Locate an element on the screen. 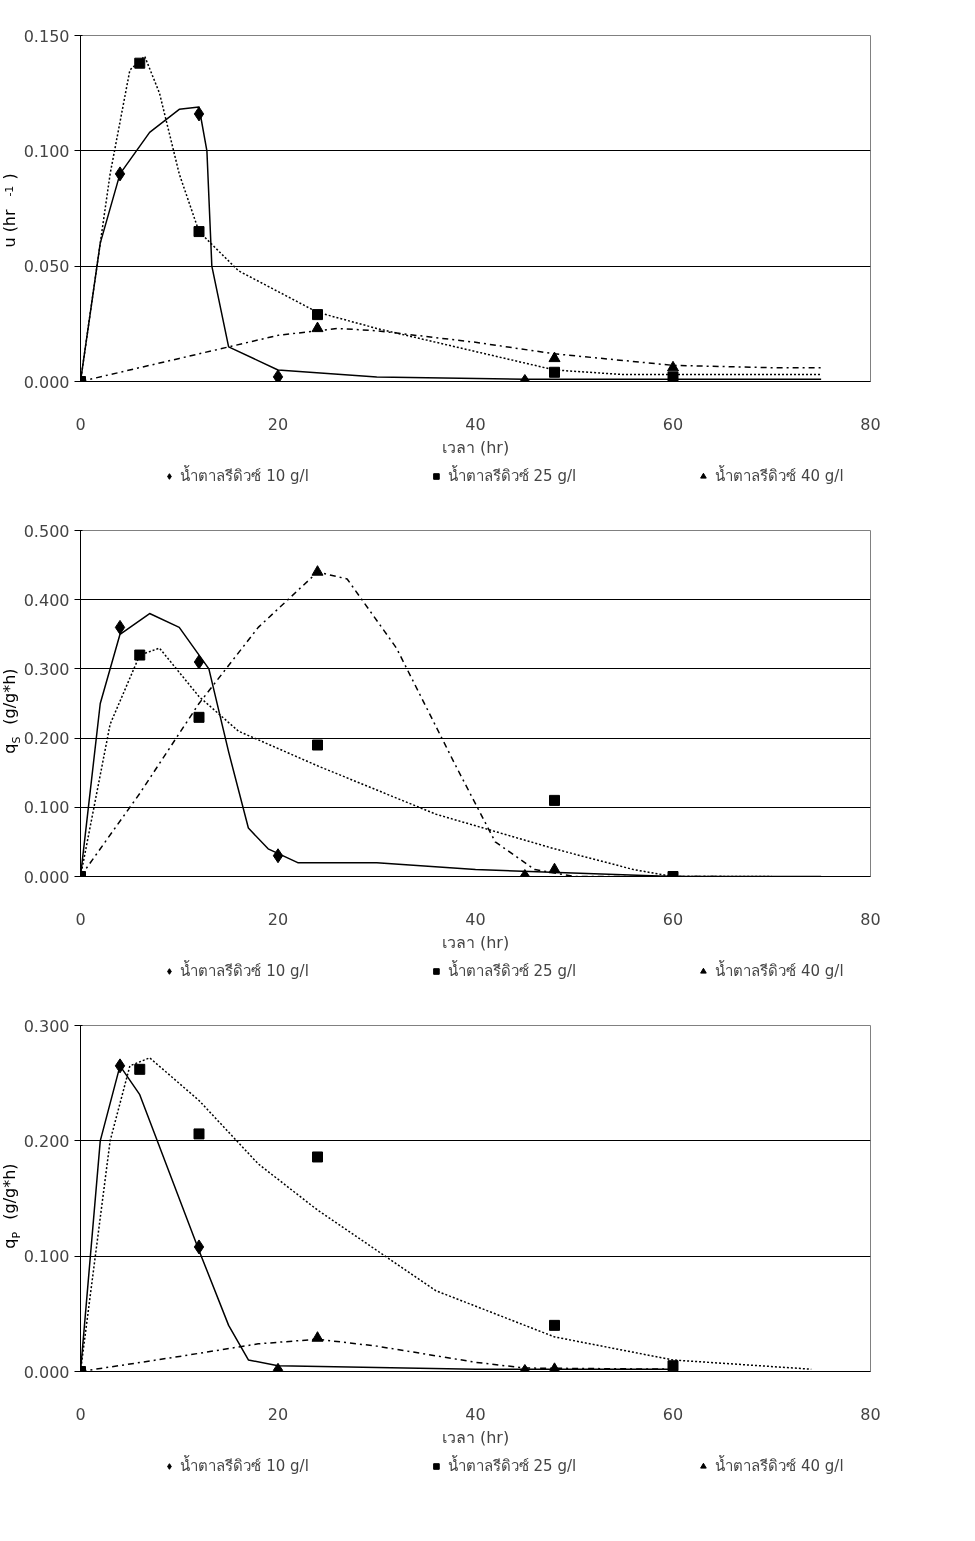 The width and height of the screenshot is (975, 1541). y-tick-label: 0.050 is located at coordinates (46, 267).